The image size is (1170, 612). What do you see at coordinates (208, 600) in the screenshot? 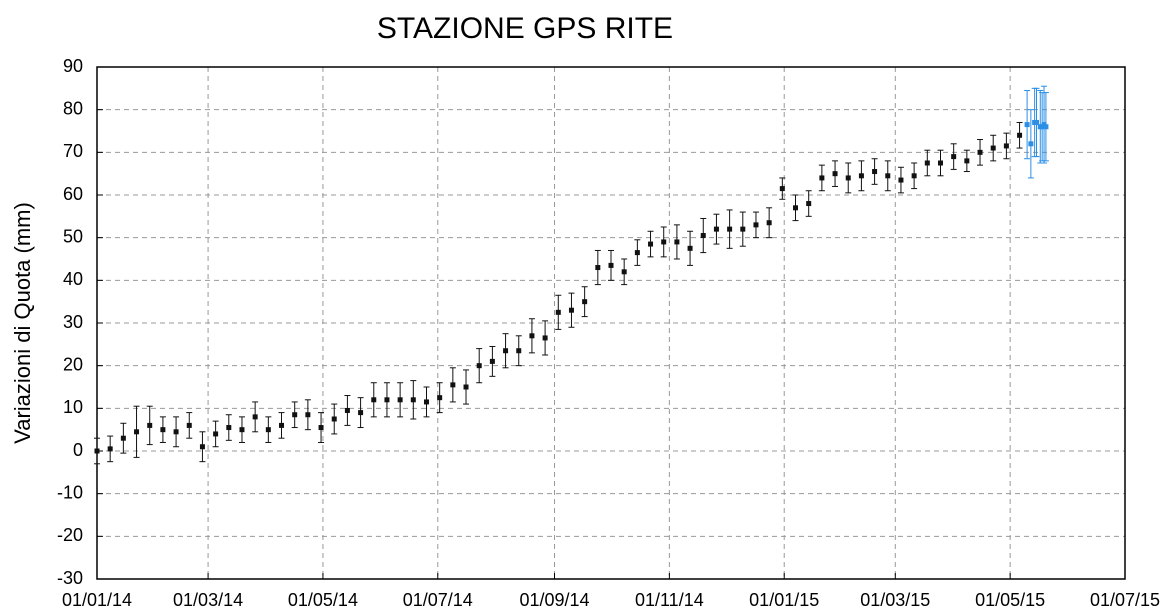
I see `x-tick-label: 01/03/14` at bounding box center [208, 600].